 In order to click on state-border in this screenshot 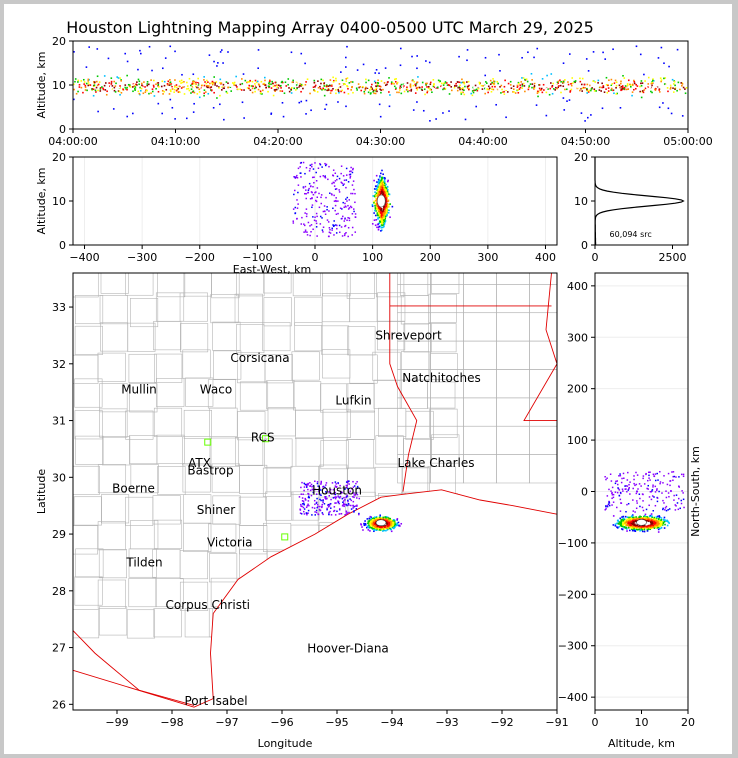, I will do `click(403, 382)`.